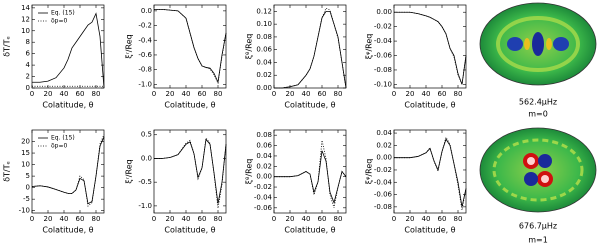 This screenshot has width=600, height=249. What do you see at coordinates (145, 55) in the screenshot?
I see `y-tick-label: -0.6` at bounding box center [145, 55].